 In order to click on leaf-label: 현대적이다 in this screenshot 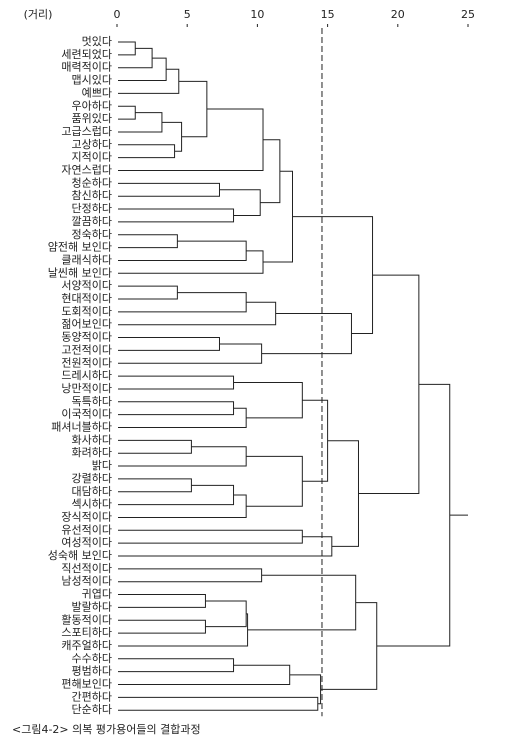, I will do `click(86, 298)`.